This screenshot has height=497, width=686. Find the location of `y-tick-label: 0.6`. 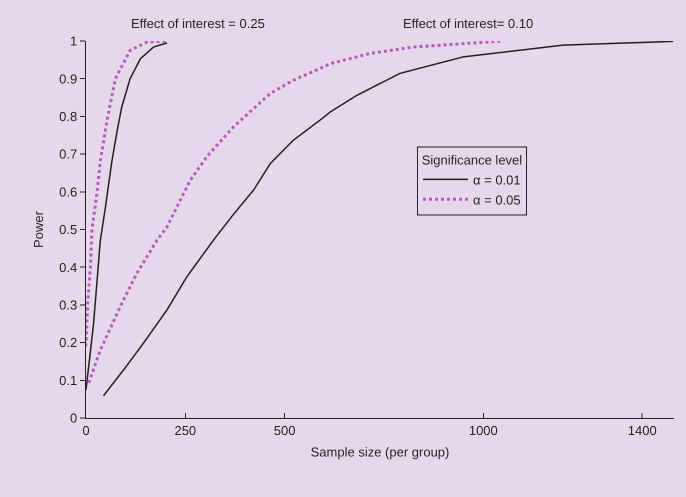

y-tick-label: 0.6 is located at coordinates (68, 192).